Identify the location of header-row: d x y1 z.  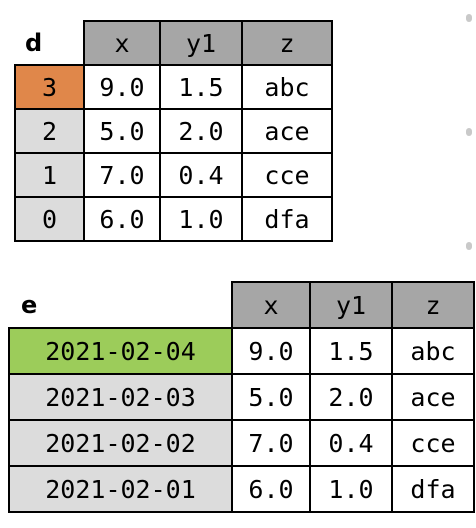
(174, 43).